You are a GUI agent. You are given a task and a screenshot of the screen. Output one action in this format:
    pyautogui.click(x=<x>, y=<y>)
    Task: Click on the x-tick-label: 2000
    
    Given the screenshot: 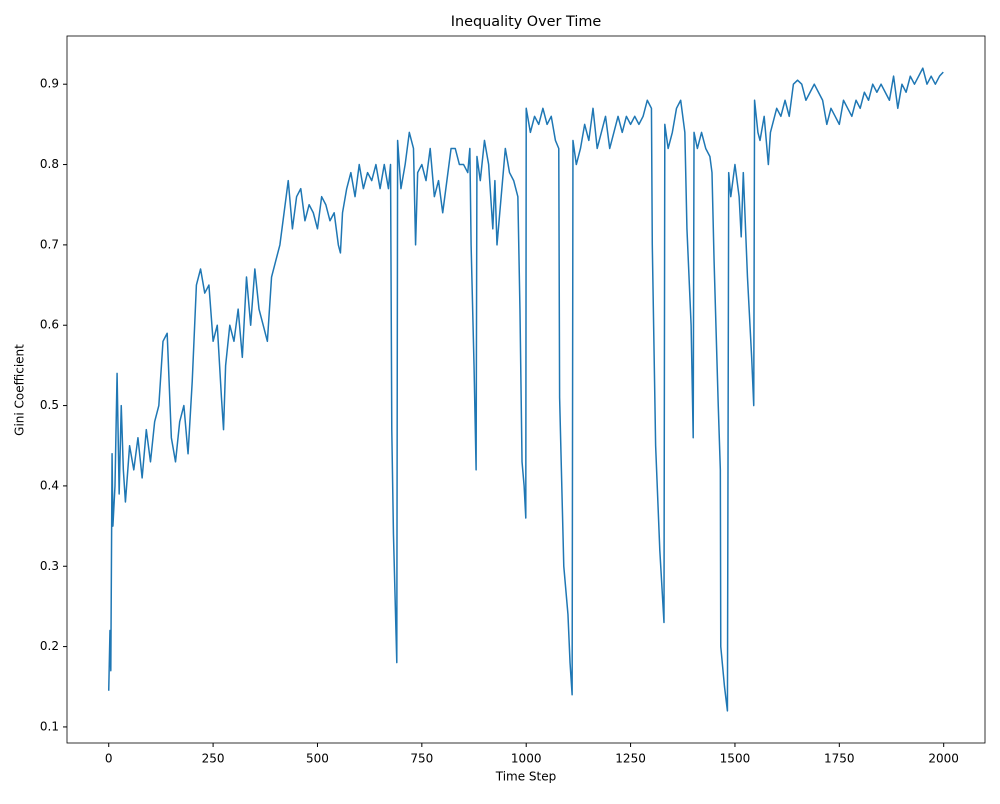 What is the action you would take?
    pyautogui.click(x=943, y=759)
    